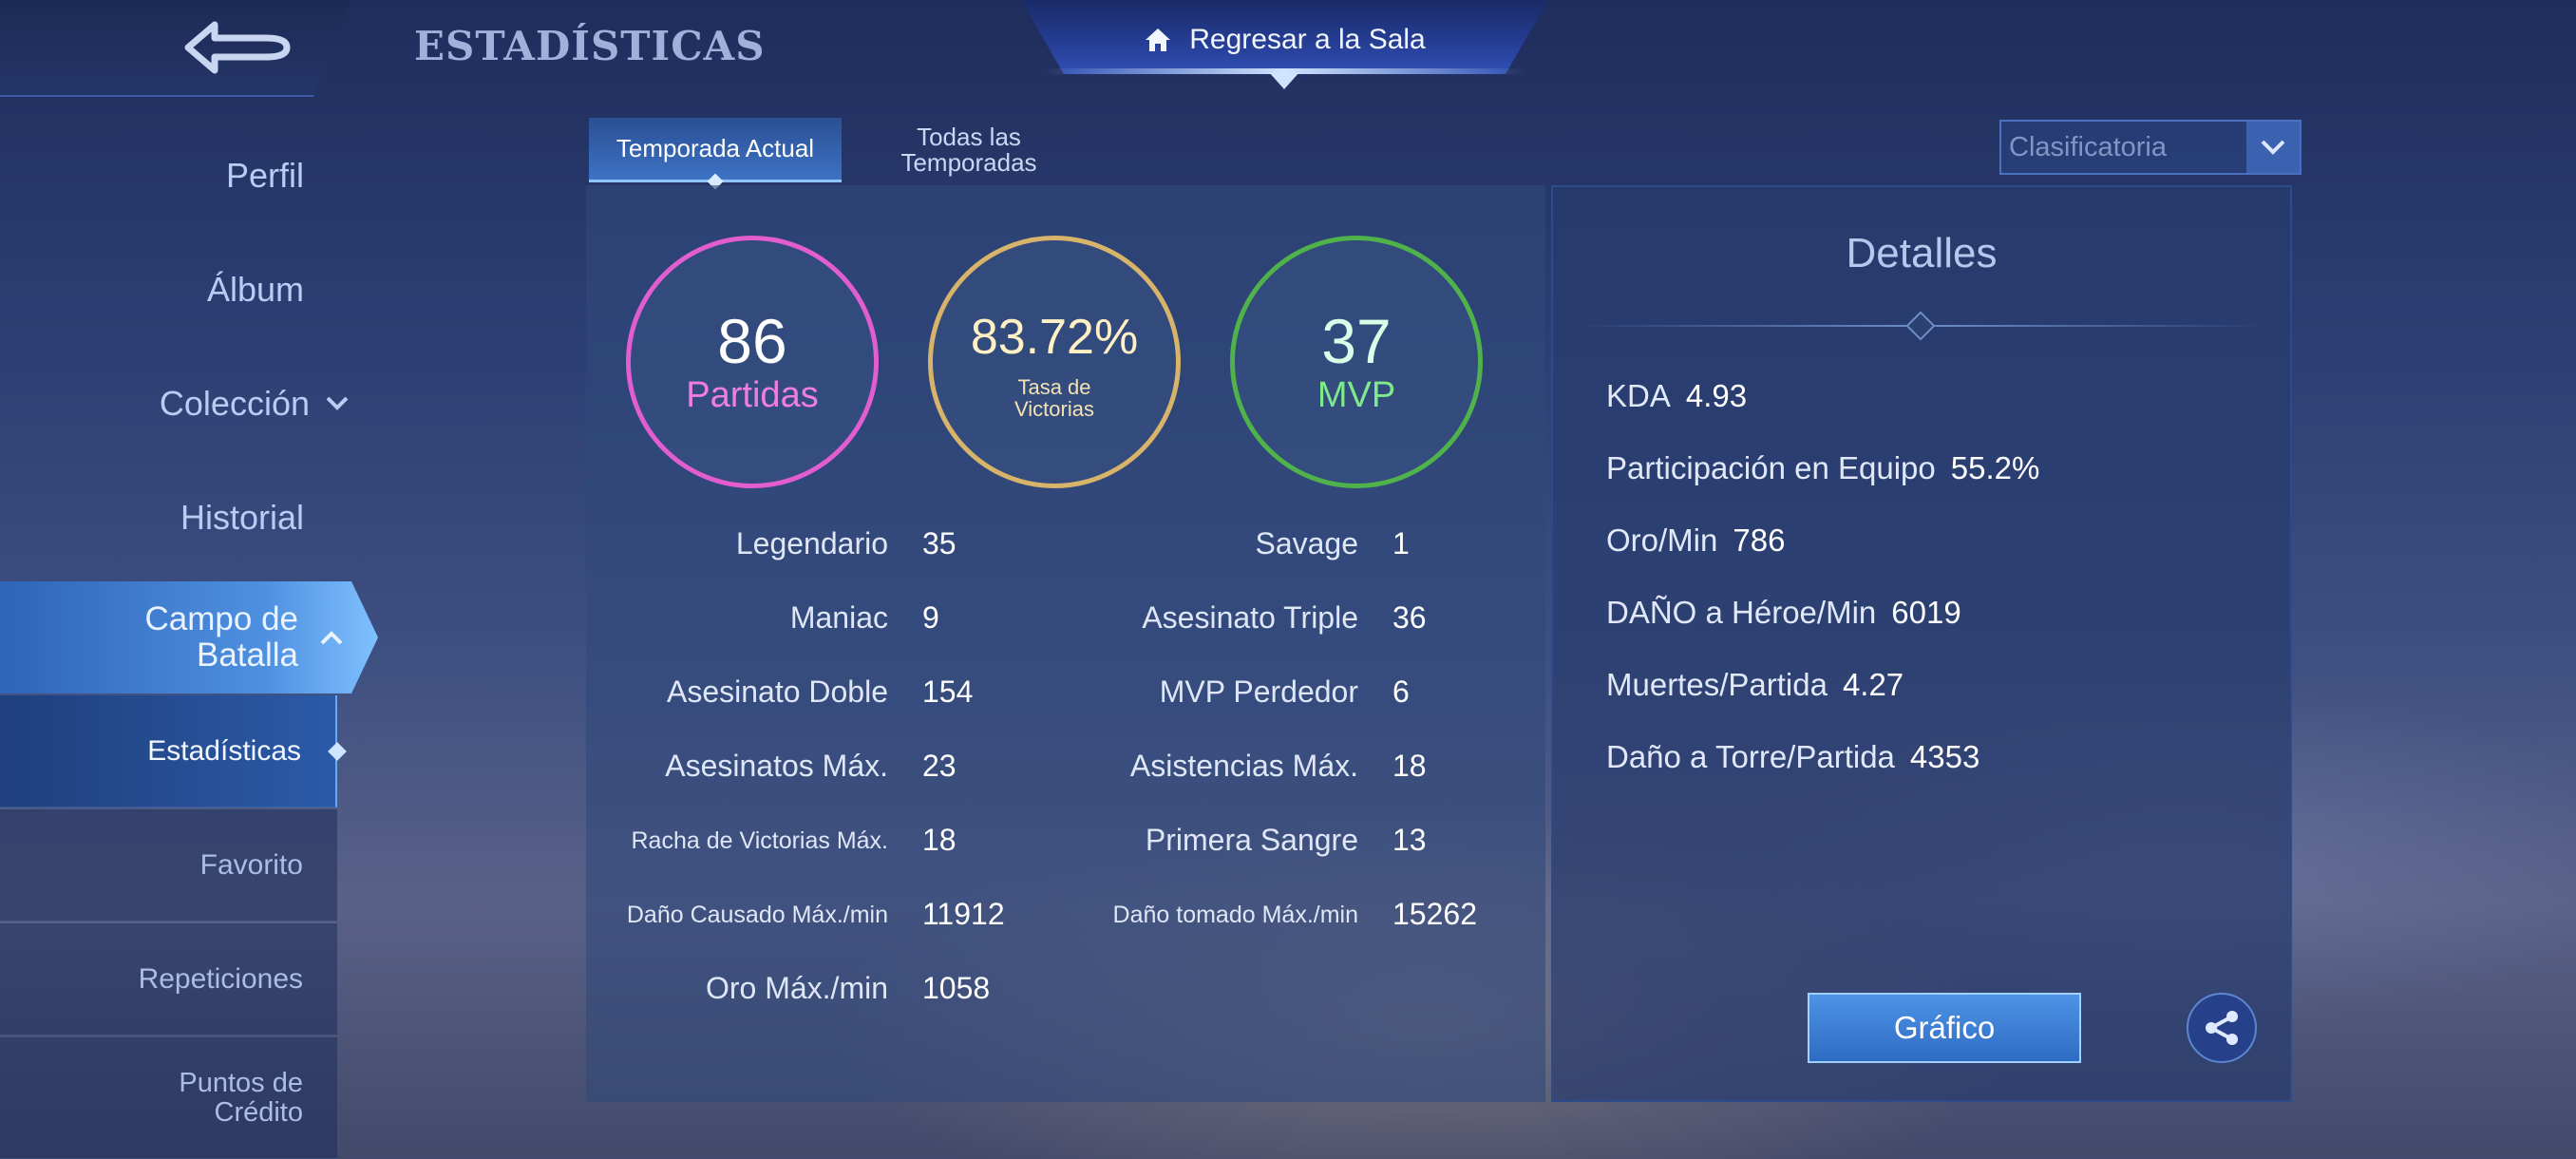 The height and width of the screenshot is (1159, 2576). I want to click on detail-value: 4.93, so click(1716, 395).